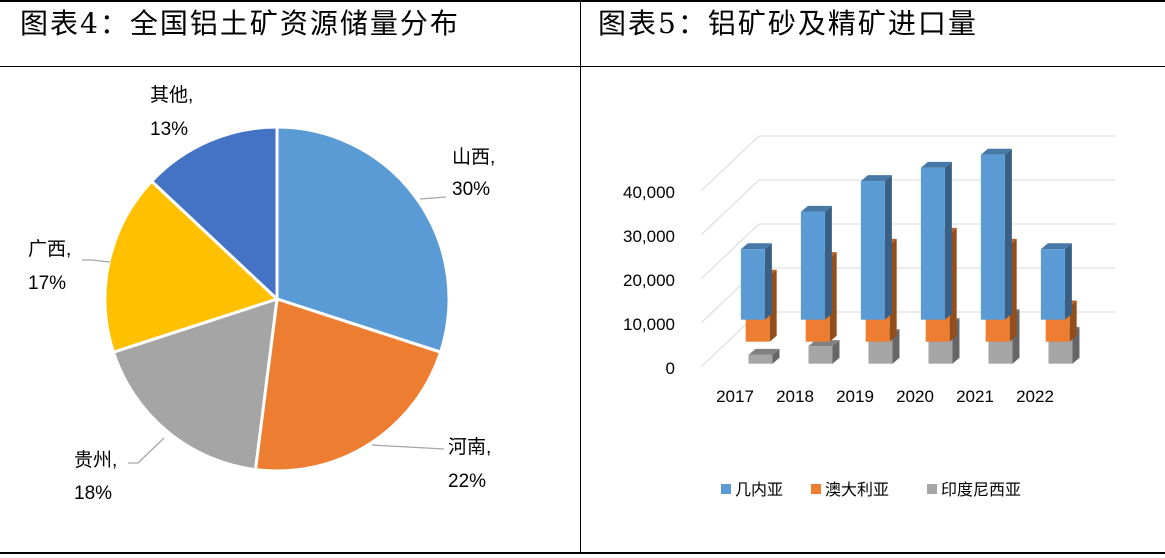 This screenshot has height=558, width=1165. I want to click on x-tick-label: 2022, so click(1035, 396).